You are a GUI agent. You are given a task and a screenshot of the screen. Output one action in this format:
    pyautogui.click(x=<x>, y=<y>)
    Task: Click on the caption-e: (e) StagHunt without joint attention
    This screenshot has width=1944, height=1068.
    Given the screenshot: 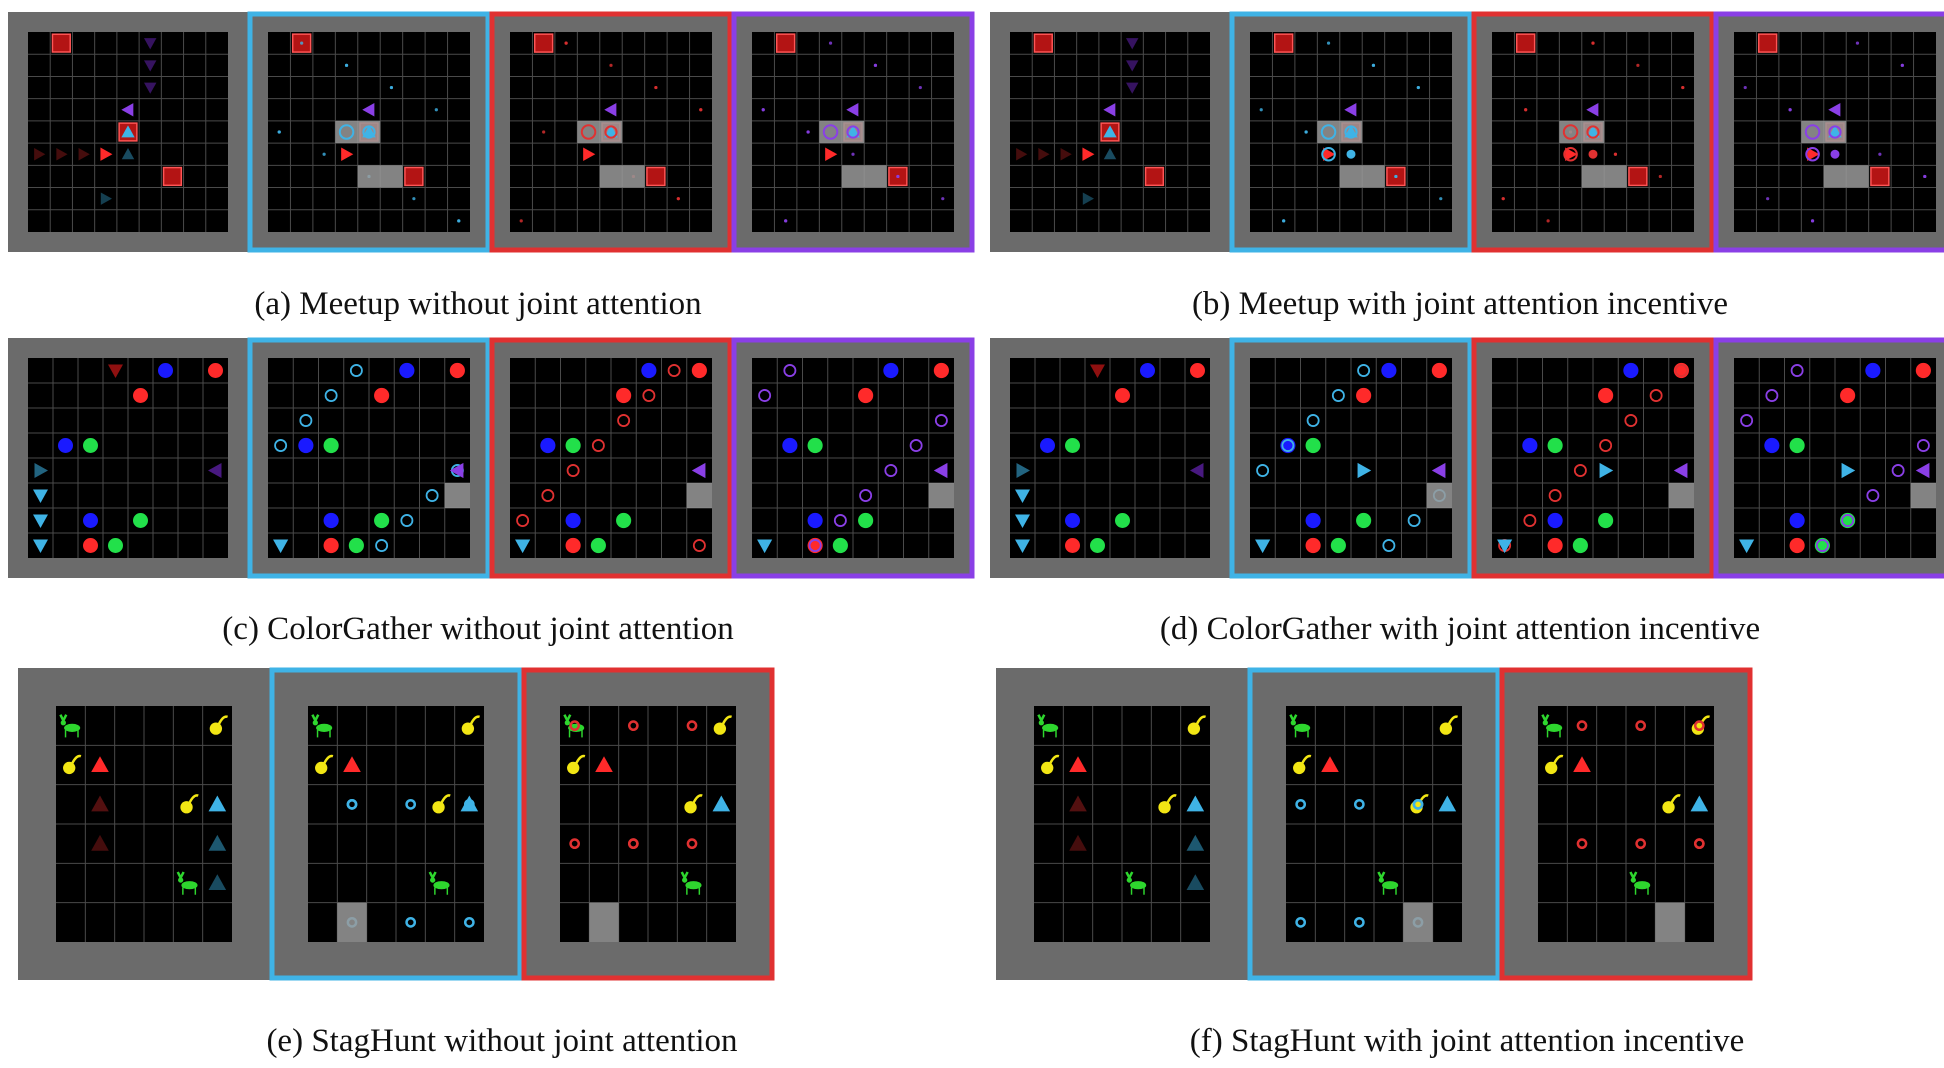 What is the action you would take?
    pyautogui.click(x=502, y=1041)
    